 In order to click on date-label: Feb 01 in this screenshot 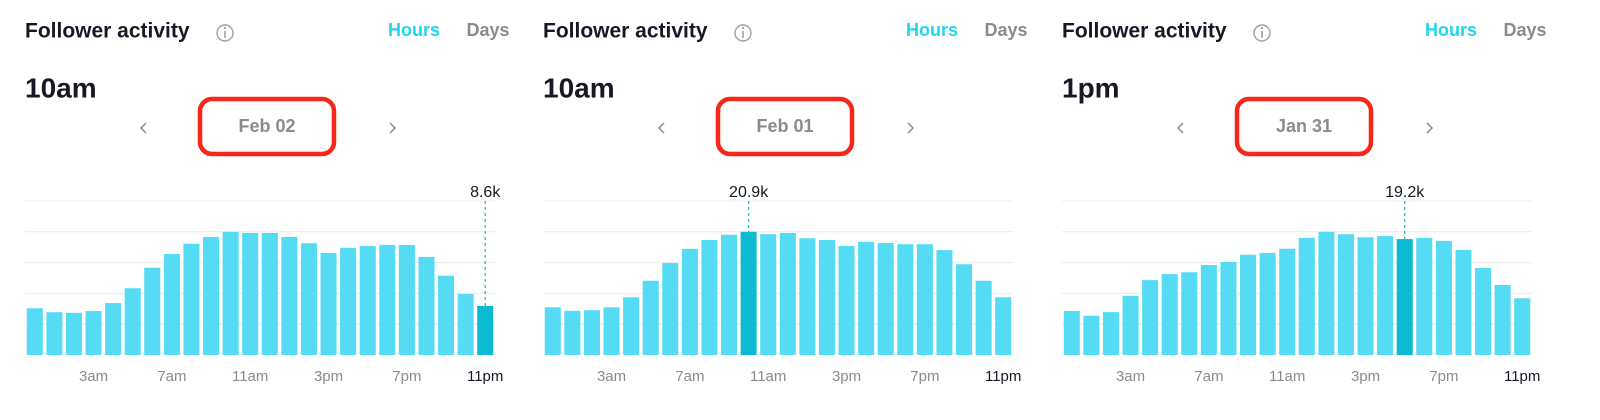, I will do `click(784, 126)`.